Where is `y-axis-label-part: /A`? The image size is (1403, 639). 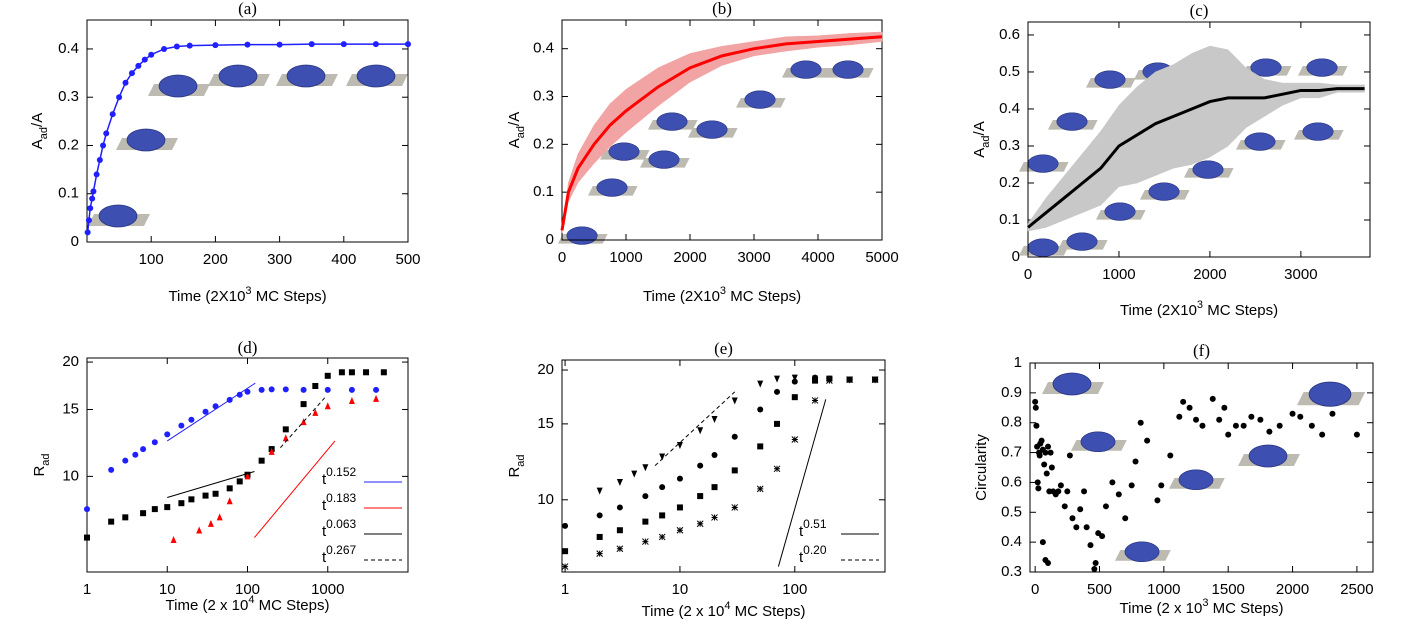 y-axis-label-part: /A is located at coordinates (979, 128).